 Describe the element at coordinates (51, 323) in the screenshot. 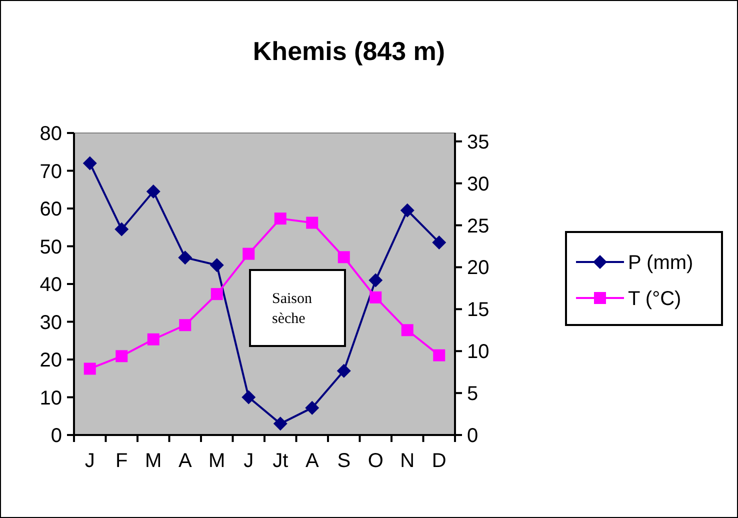

I see `y-tick-label: 30` at that location.